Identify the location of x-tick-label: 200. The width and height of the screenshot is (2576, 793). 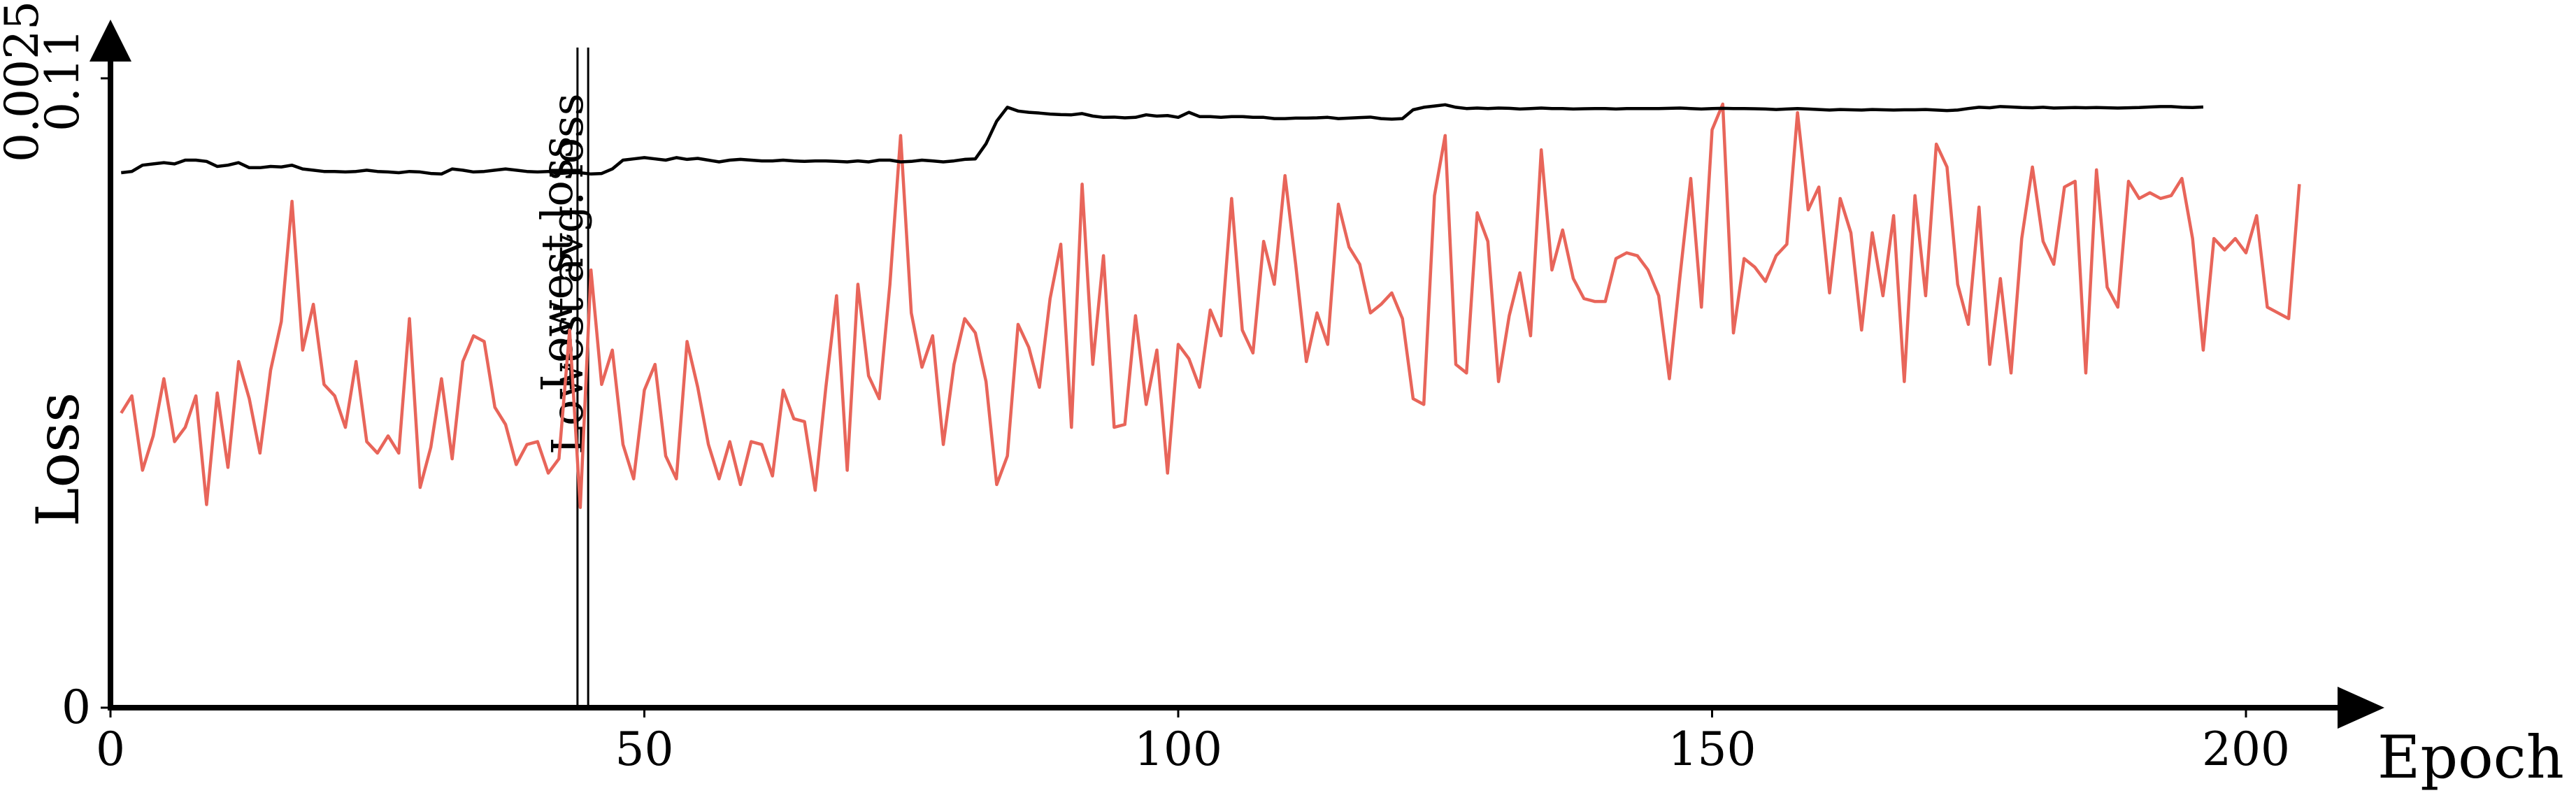
(2246, 749).